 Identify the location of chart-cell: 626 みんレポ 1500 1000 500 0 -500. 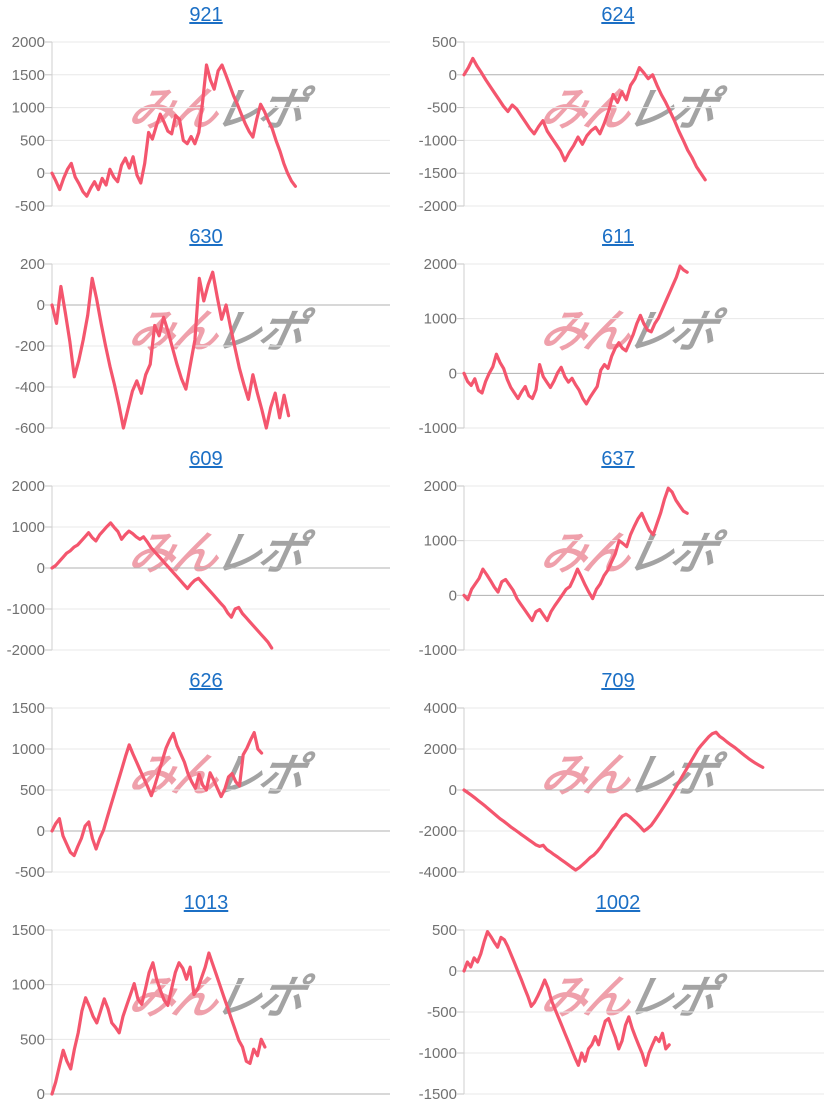
(206, 777).